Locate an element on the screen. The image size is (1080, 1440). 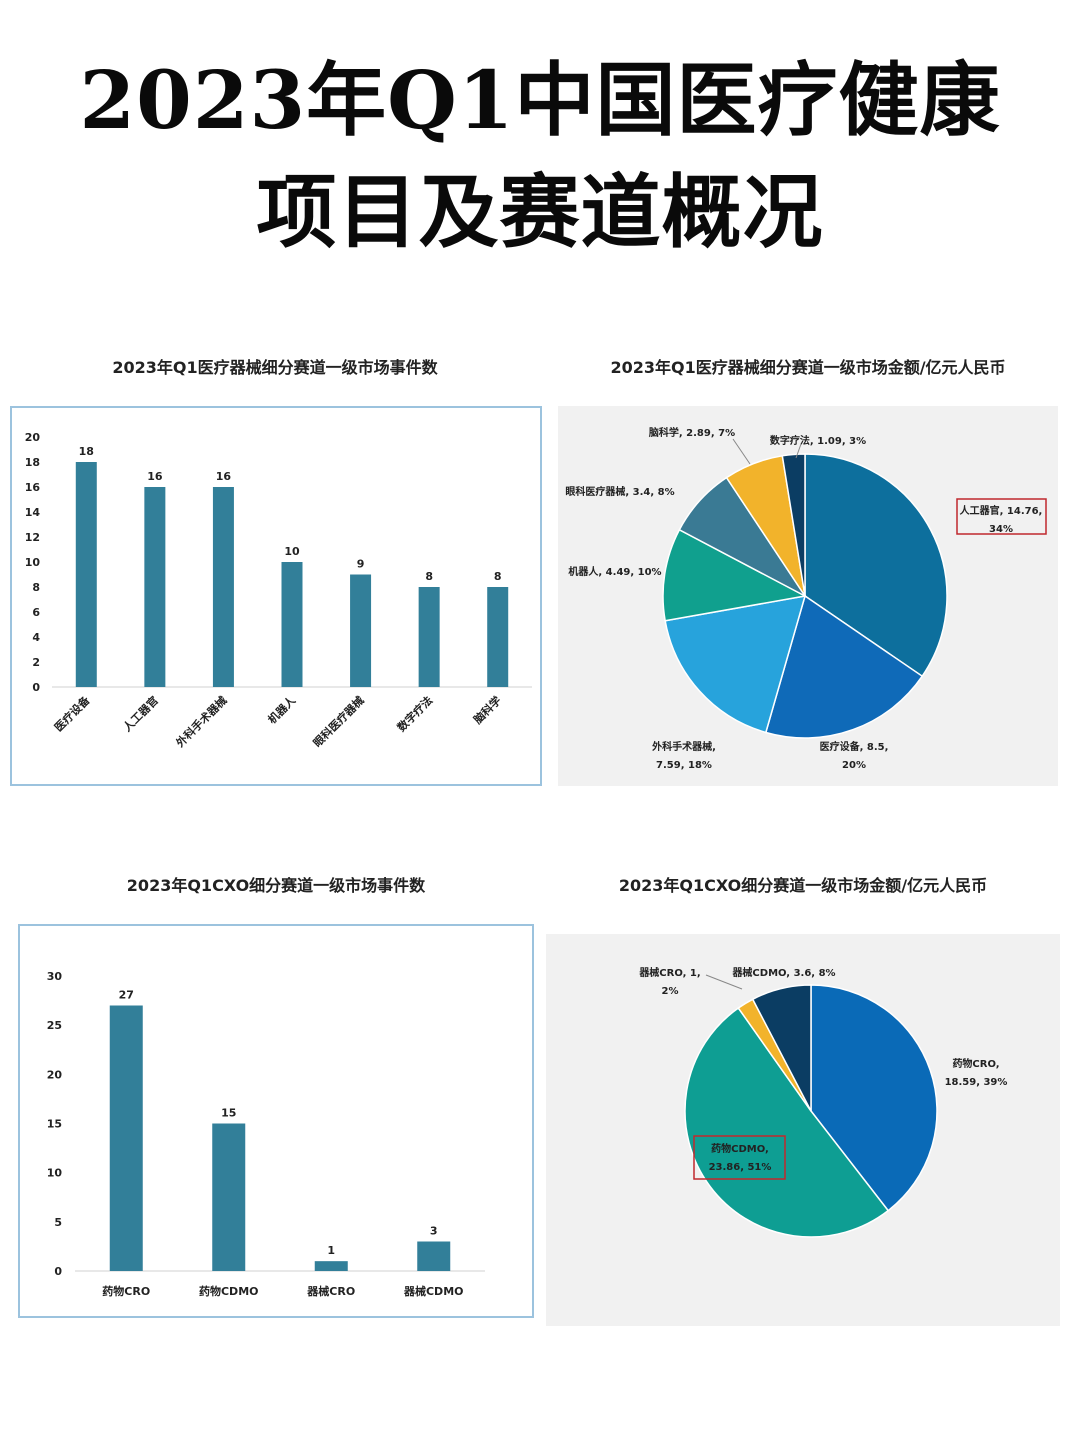
page-title-line-1: 2023年Q1中国医疗健康 is located at coordinates (540, 100).